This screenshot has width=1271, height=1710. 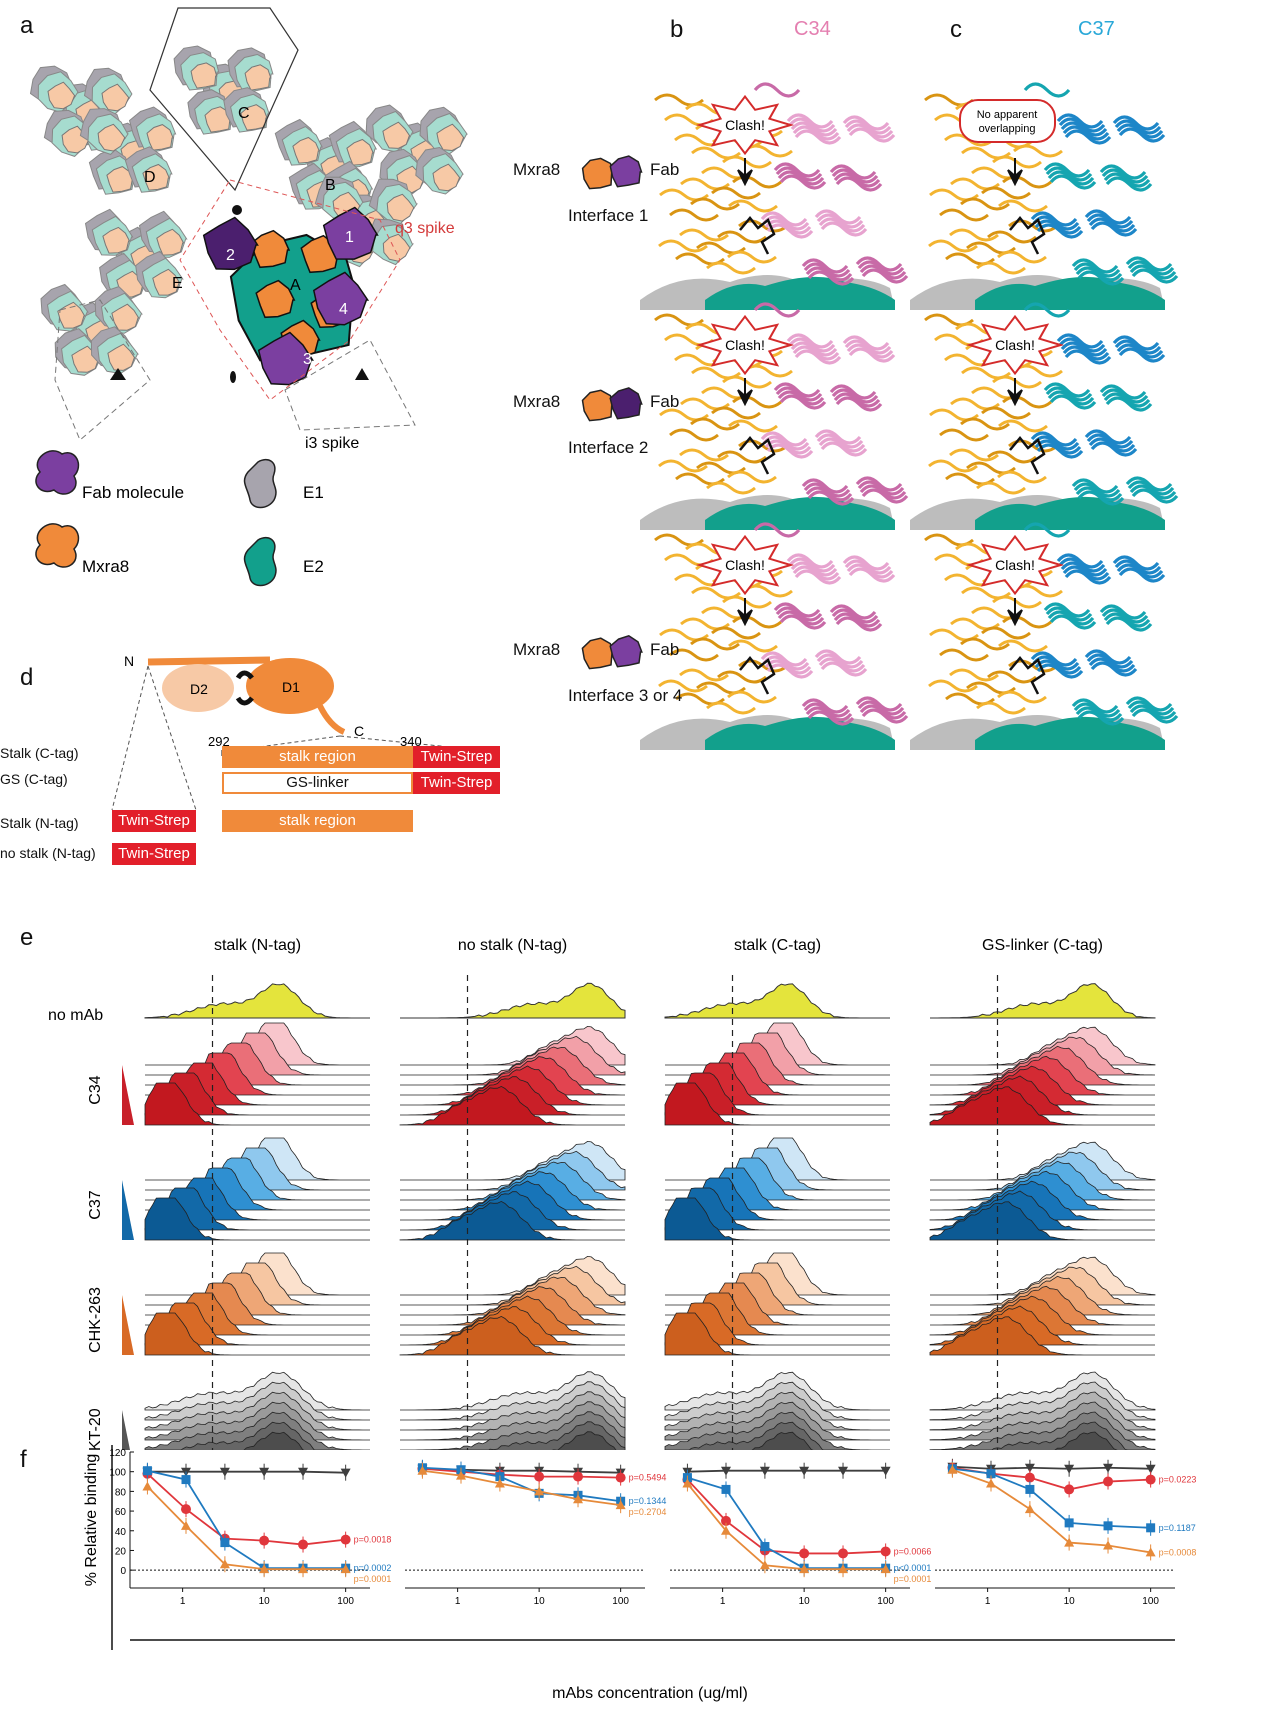 I want to click on spike-letter-a: A, so click(x=295, y=285).